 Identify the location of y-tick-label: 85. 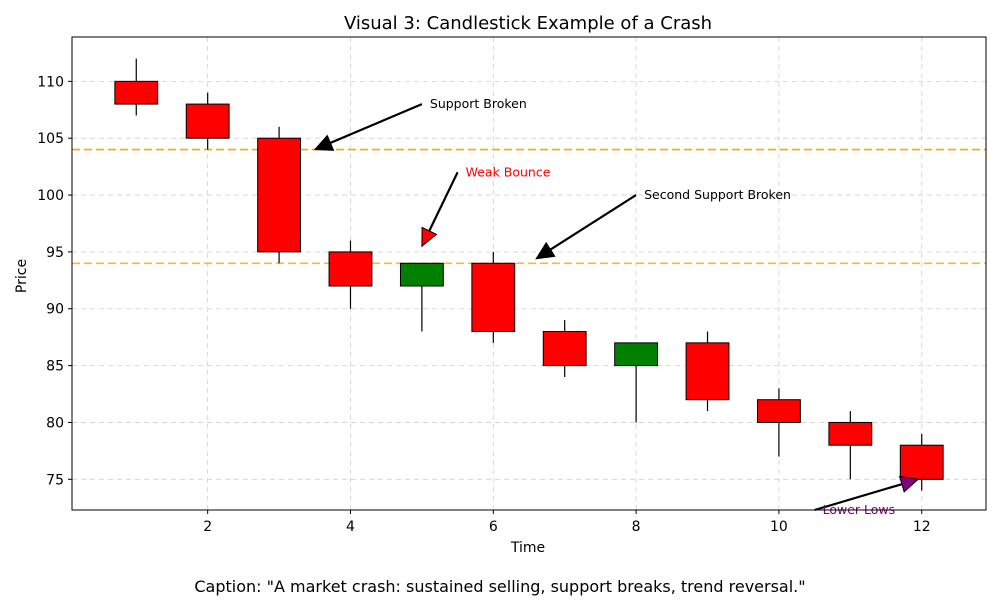
(55, 367).